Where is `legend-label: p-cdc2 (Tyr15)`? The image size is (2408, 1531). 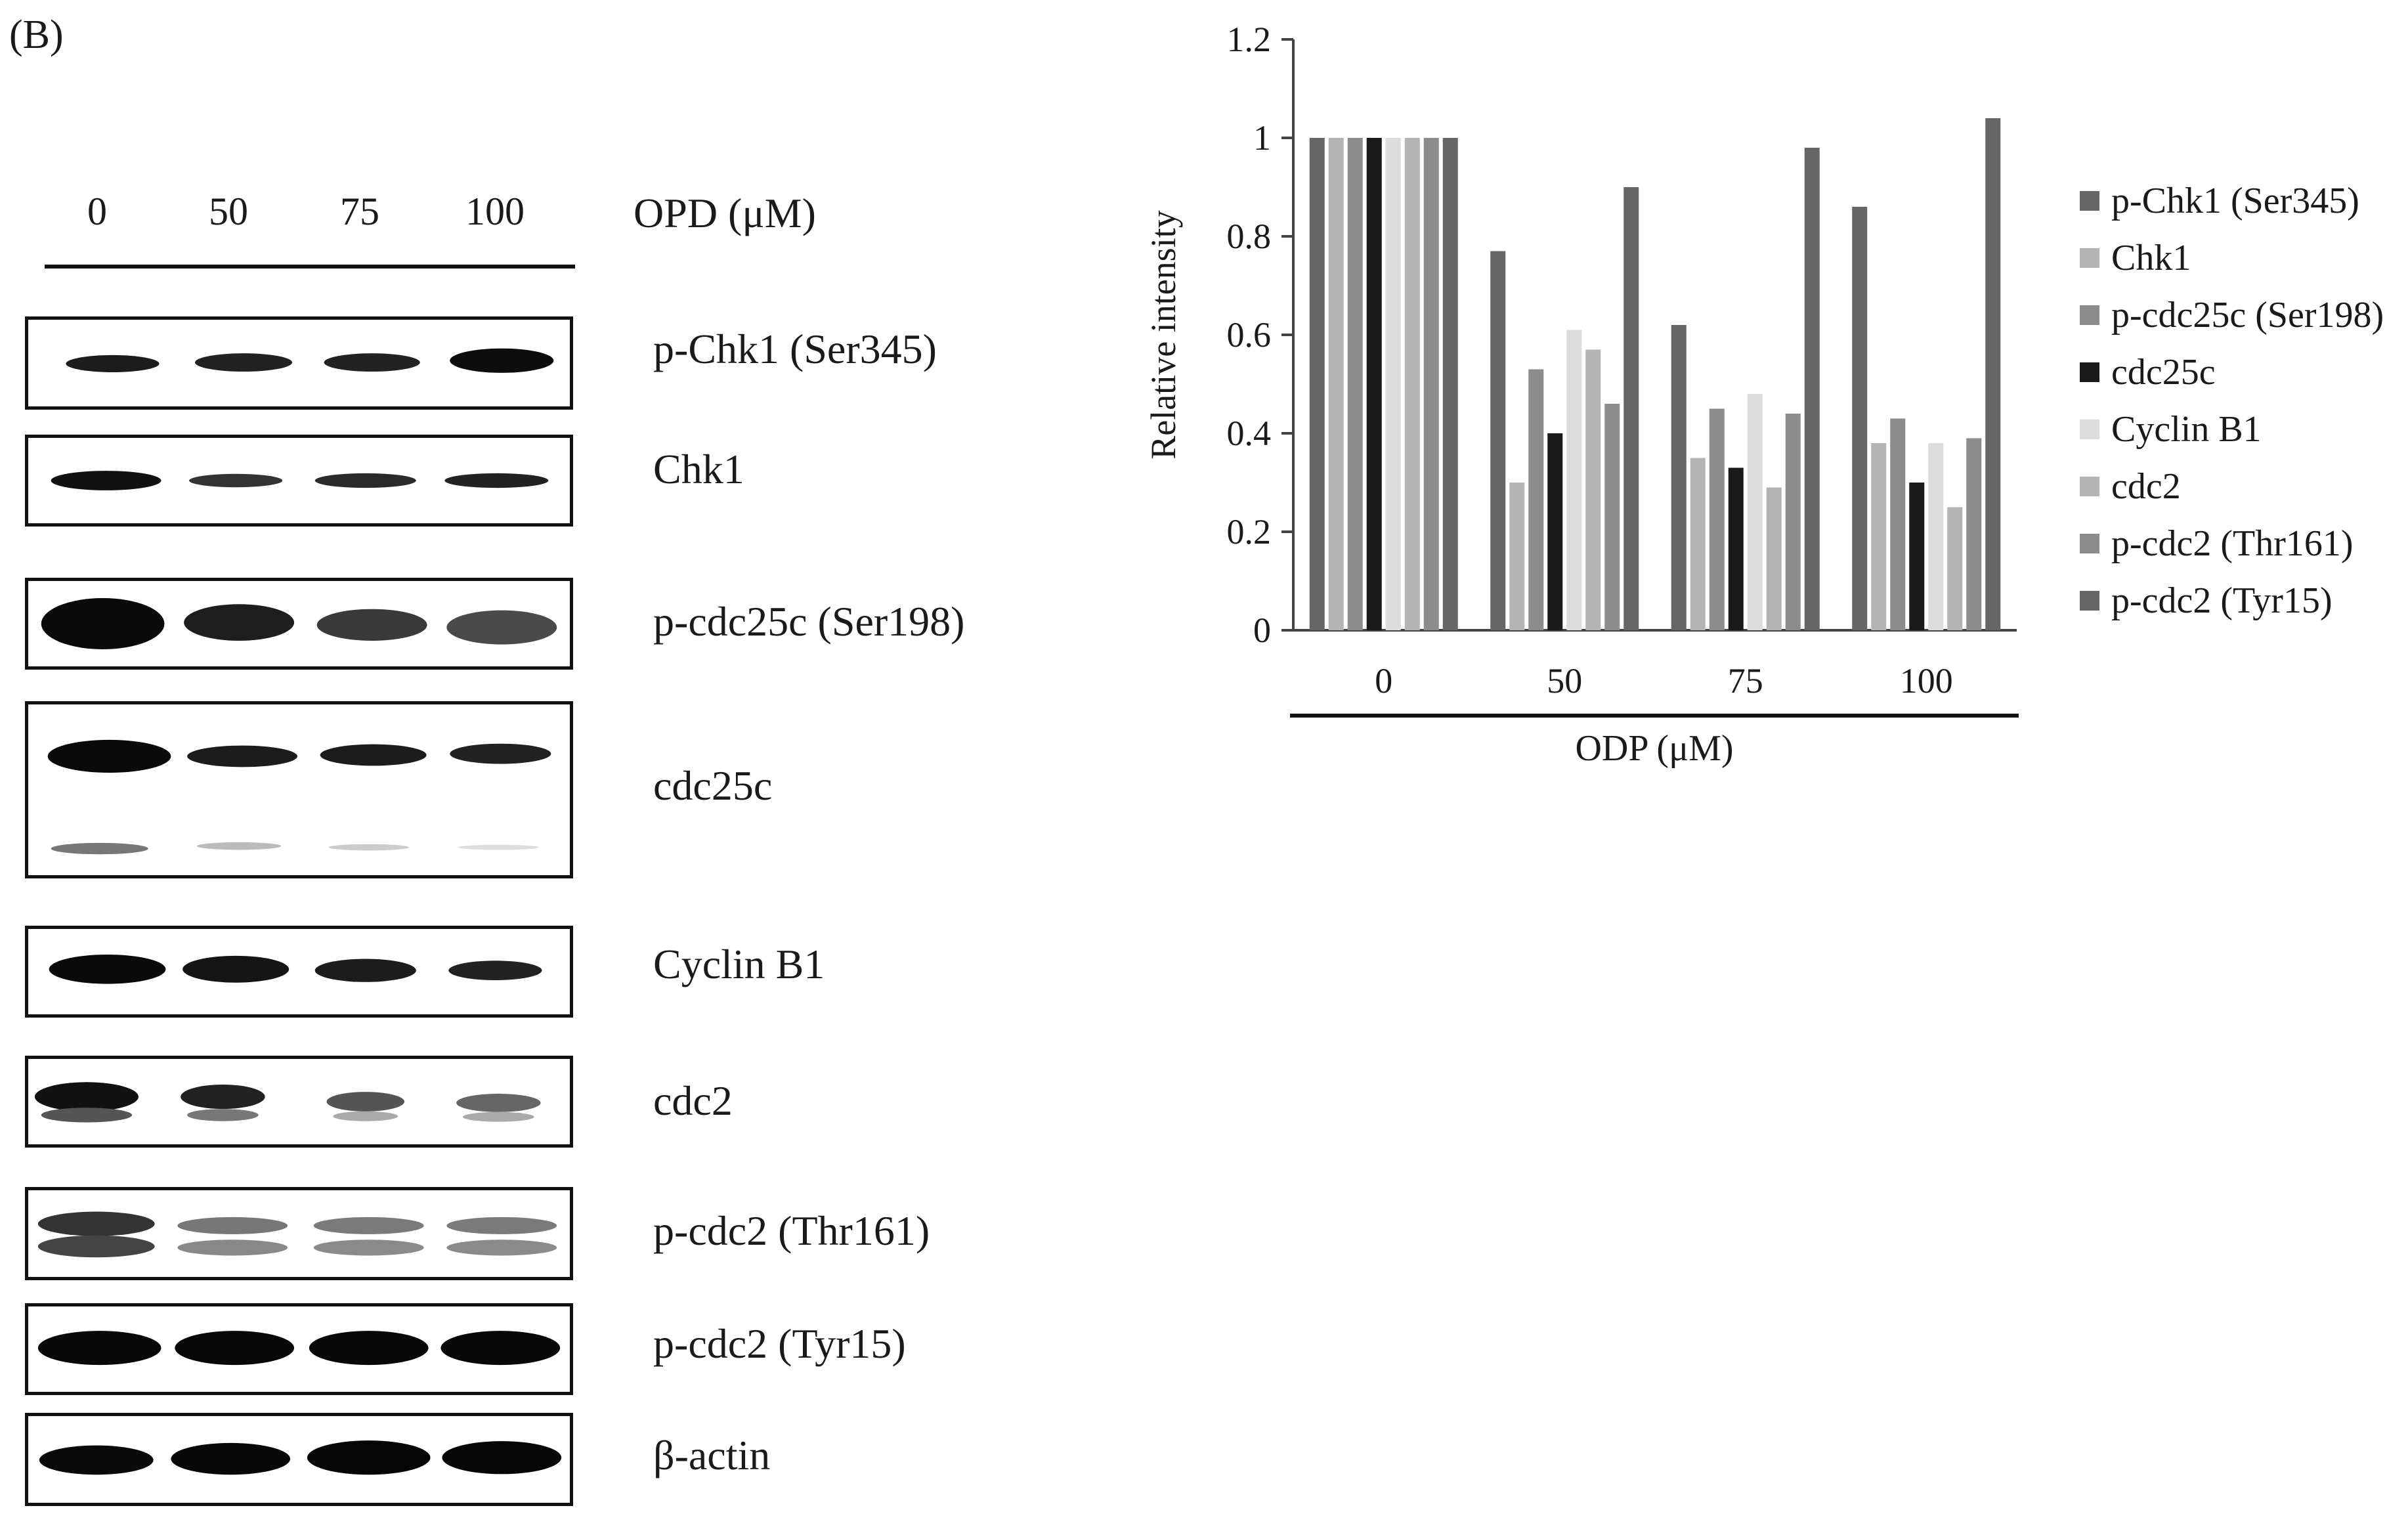
legend-label: p-cdc2 (Tyr15) is located at coordinates (2222, 600).